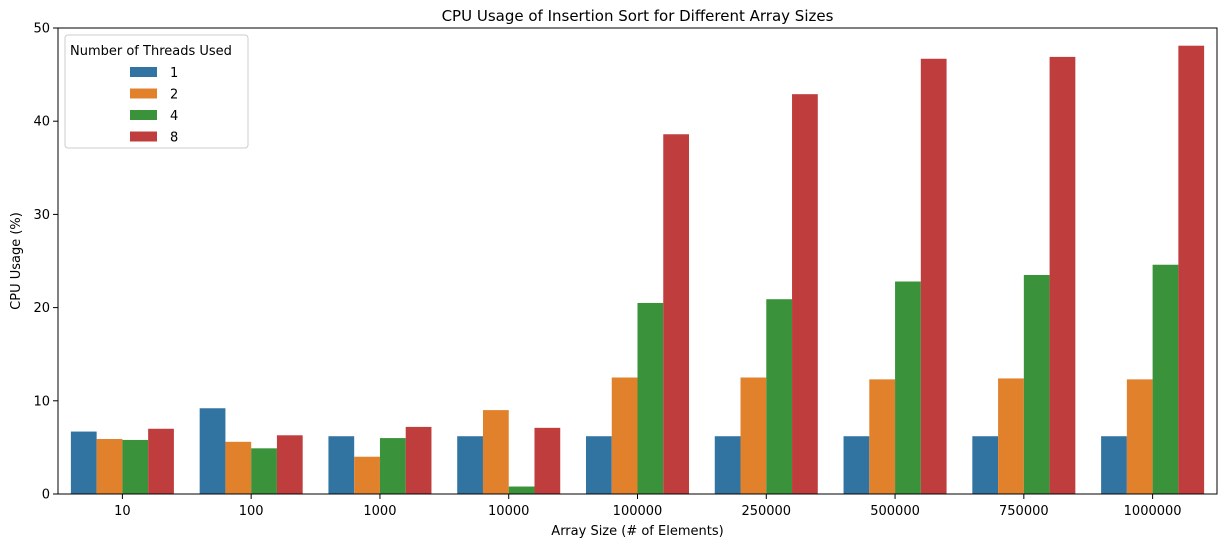  I want to click on y-tick-label: 30, so click(41, 215).